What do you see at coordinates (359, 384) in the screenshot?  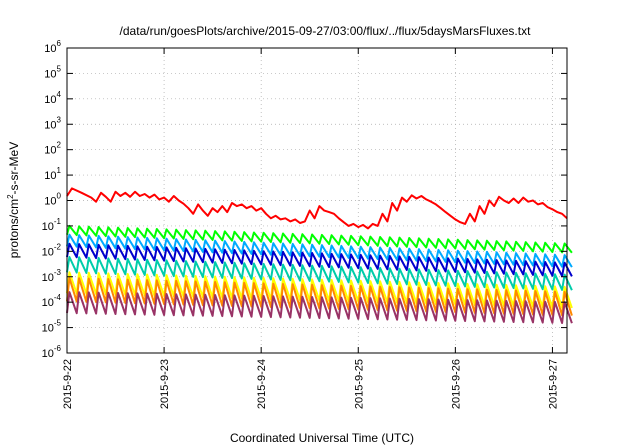 I see `x-tick-label: 2015-9-25` at bounding box center [359, 384].